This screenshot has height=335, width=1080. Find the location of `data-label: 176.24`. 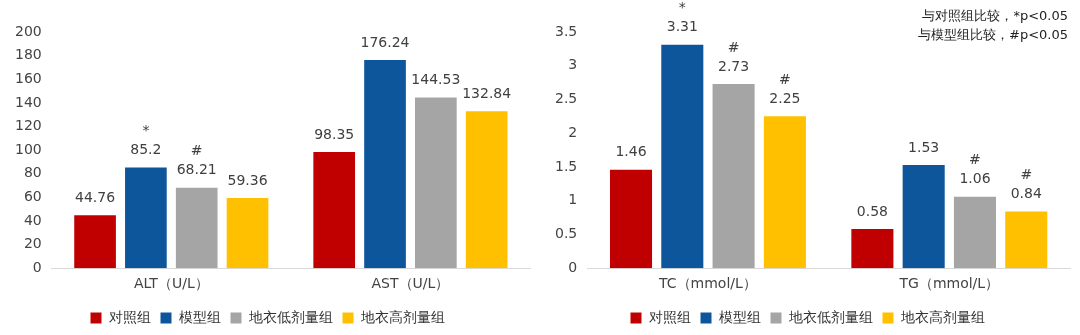

data-label: 176.24 is located at coordinates (385, 41).